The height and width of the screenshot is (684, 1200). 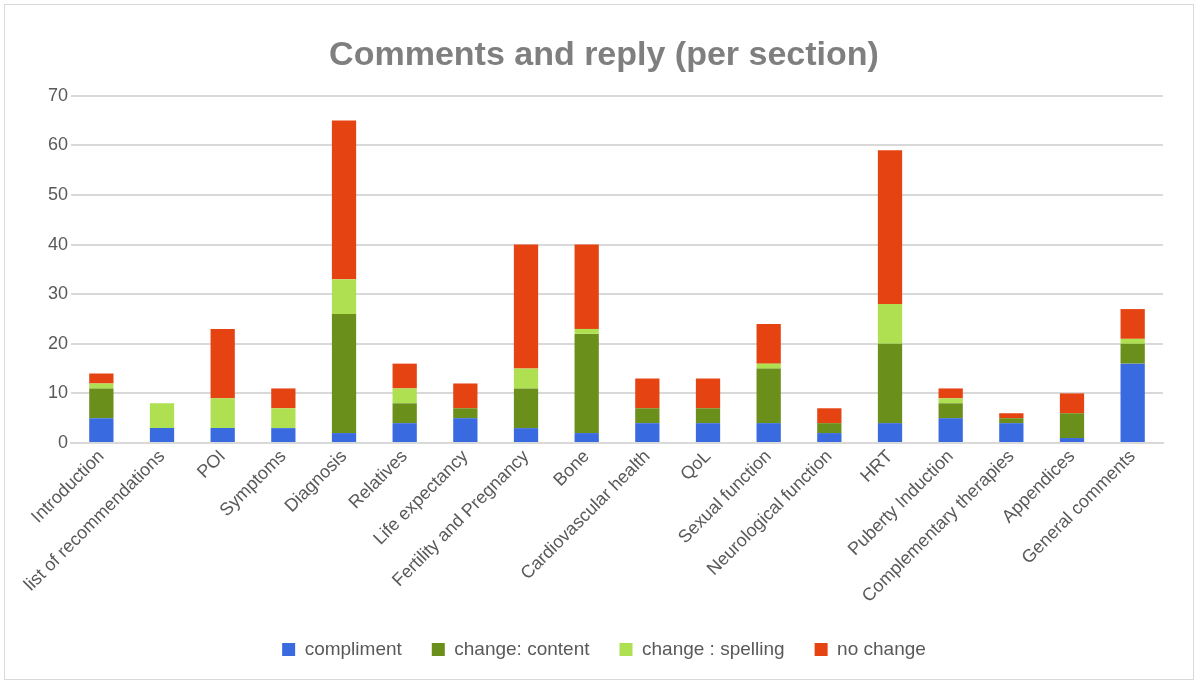 I want to click on y-tick-label: 30, so click(x=58, y=293).